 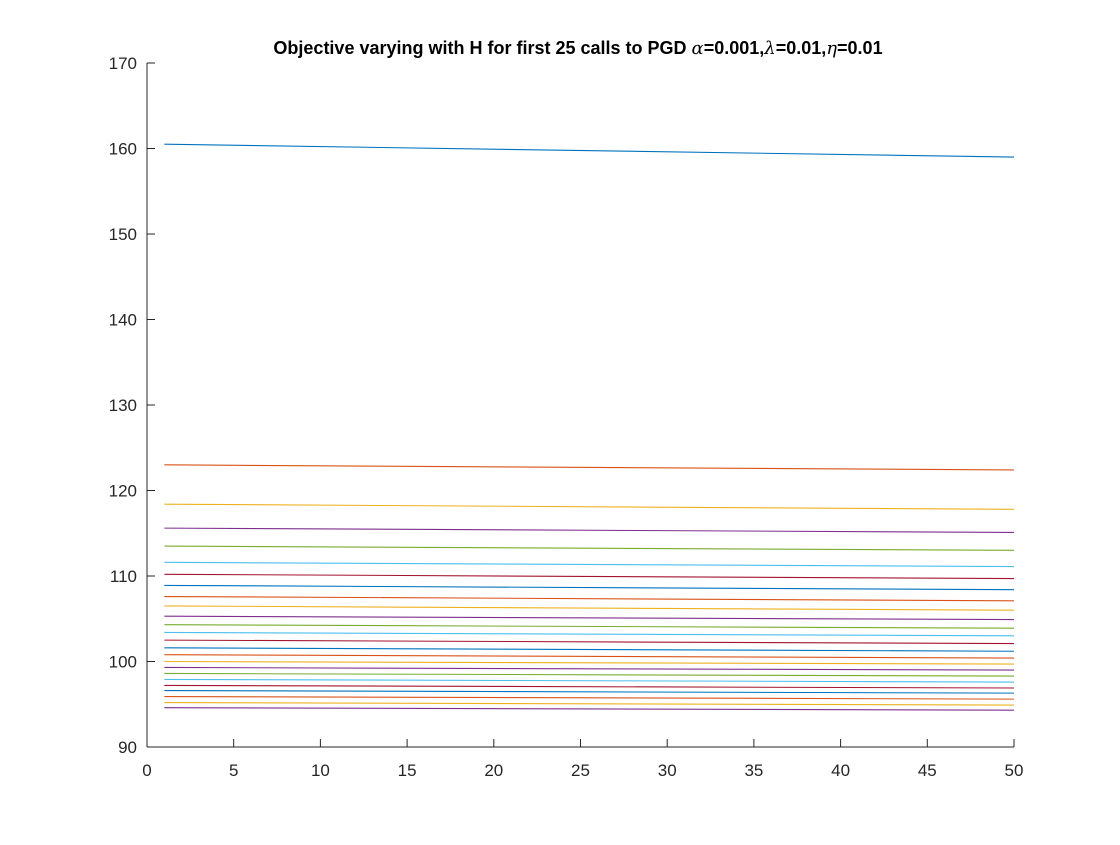 What do you see at coordinates (801, 48) in the screenshot?
I see `title-text: =0.01,` at bounding box center [801, 48].